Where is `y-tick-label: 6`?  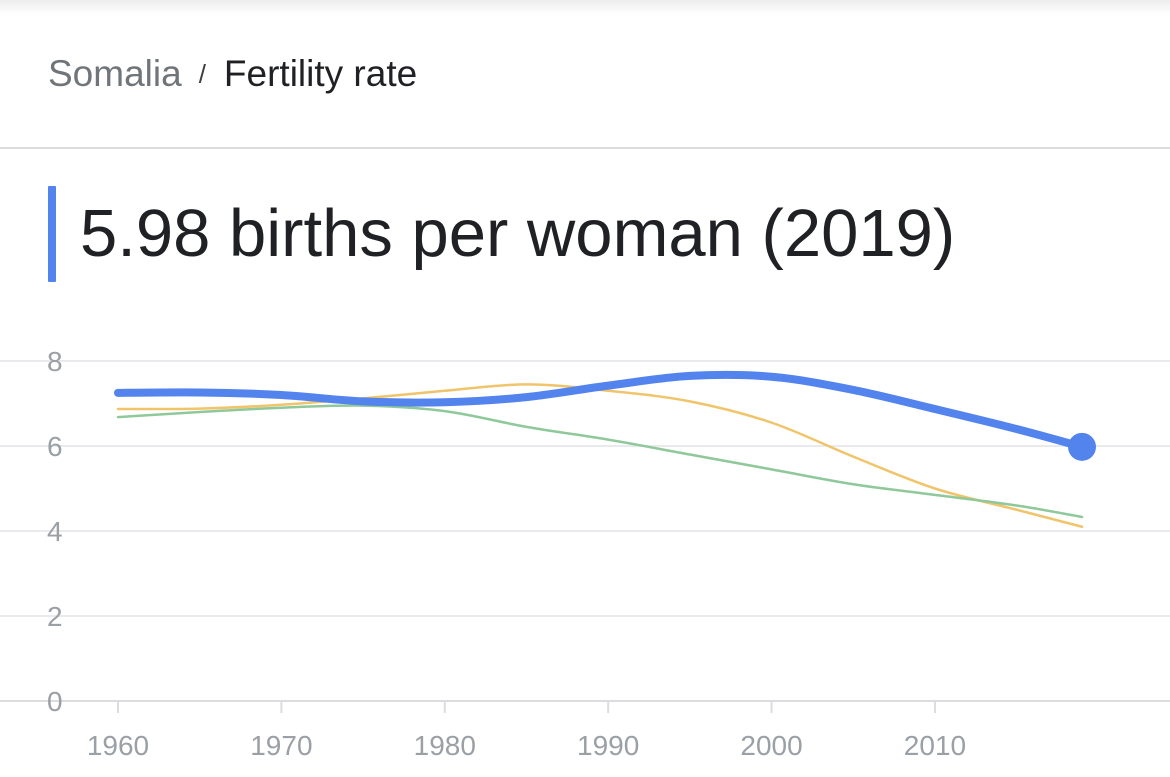
y-tick-label: 6 is located at coordinates (55, 446).